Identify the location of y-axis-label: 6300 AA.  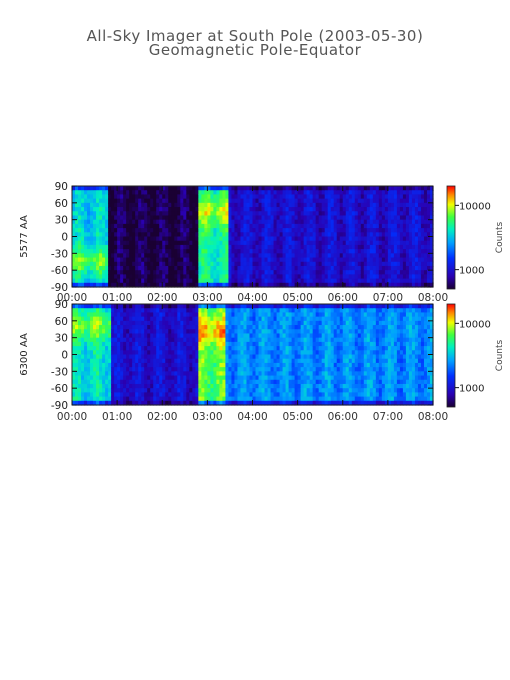
(24, 354).